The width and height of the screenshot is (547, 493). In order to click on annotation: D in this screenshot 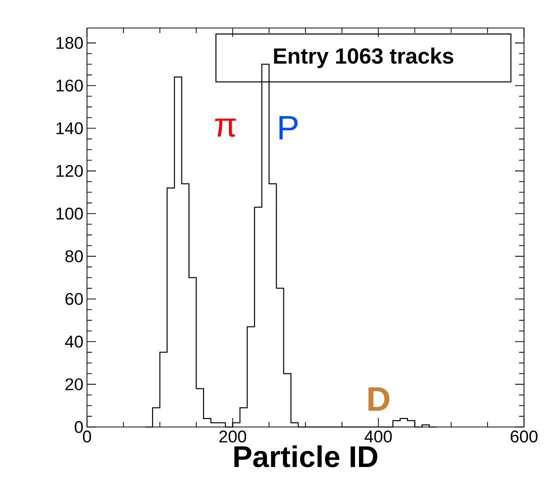, I will do `click(379, 399)`.